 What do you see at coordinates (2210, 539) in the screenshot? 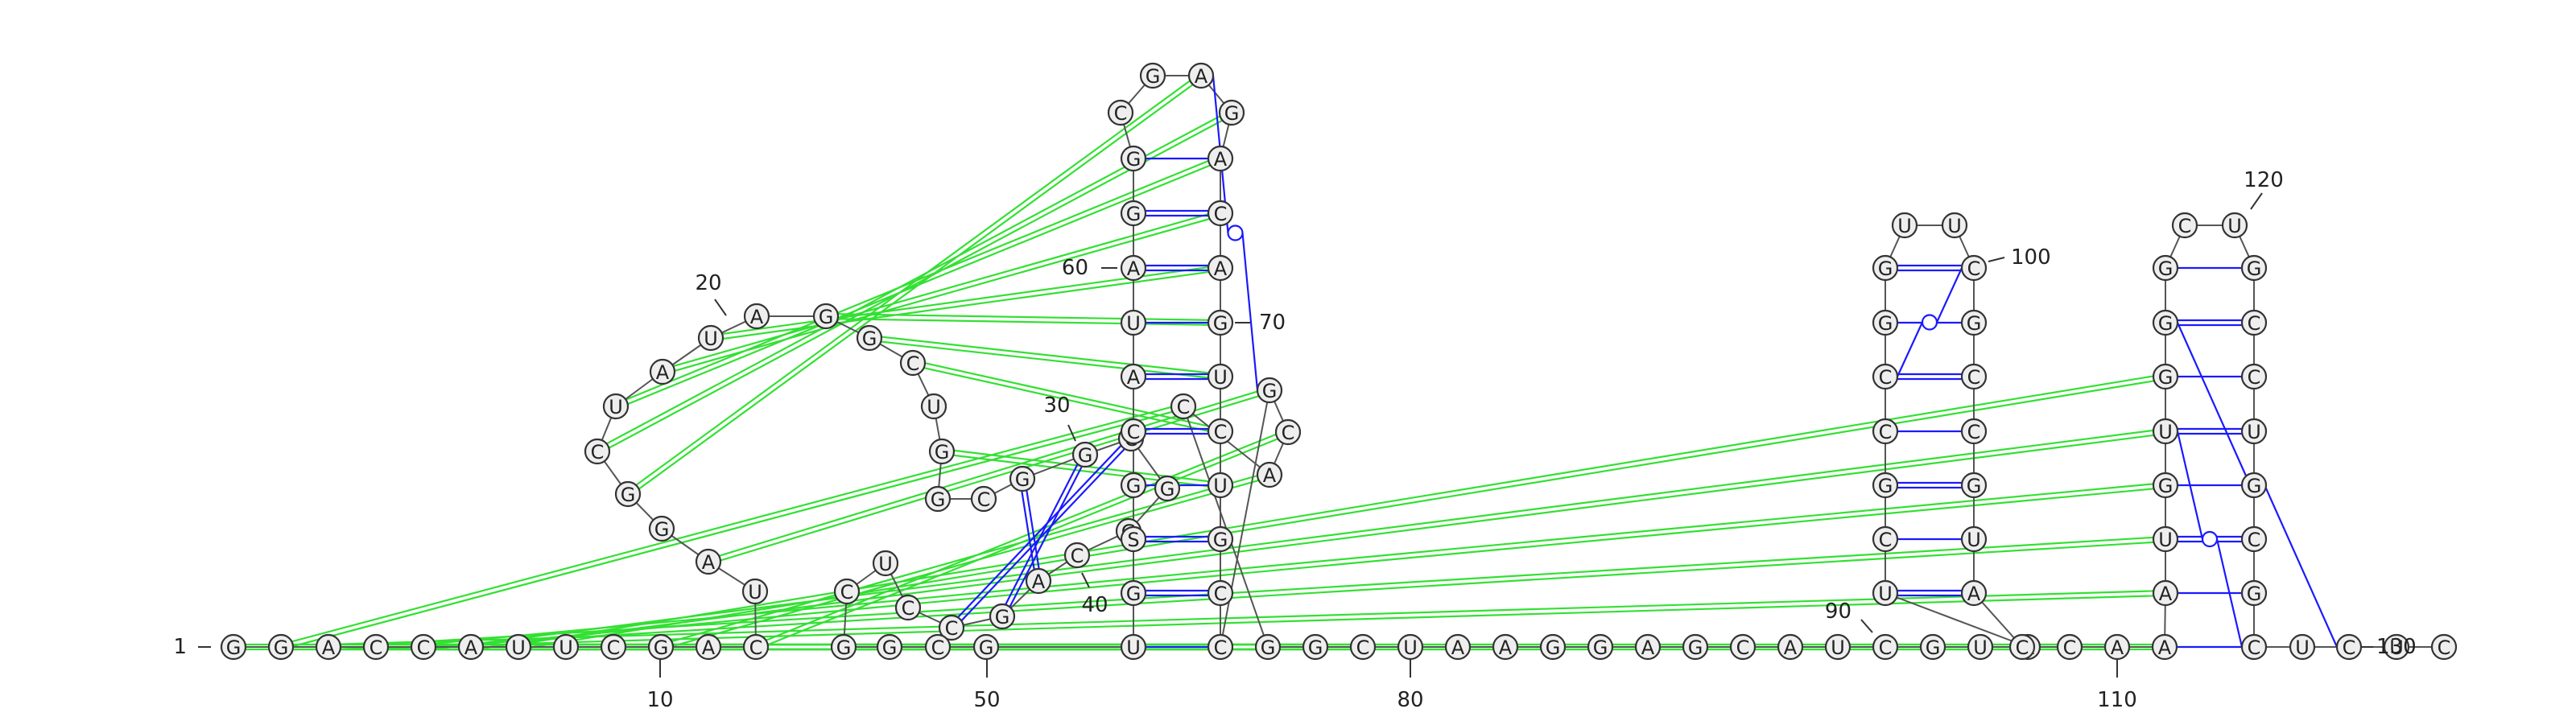
I see `wobble-pair` at bounding box center [2210, 539].